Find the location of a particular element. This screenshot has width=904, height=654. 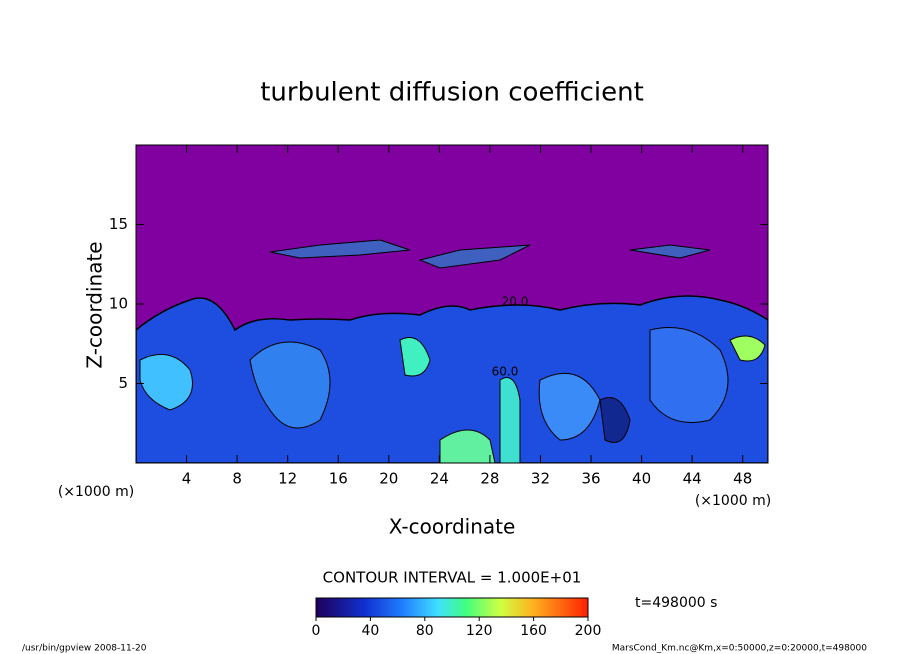

y-tick-label: 15 is located at coordinates (118, 224).